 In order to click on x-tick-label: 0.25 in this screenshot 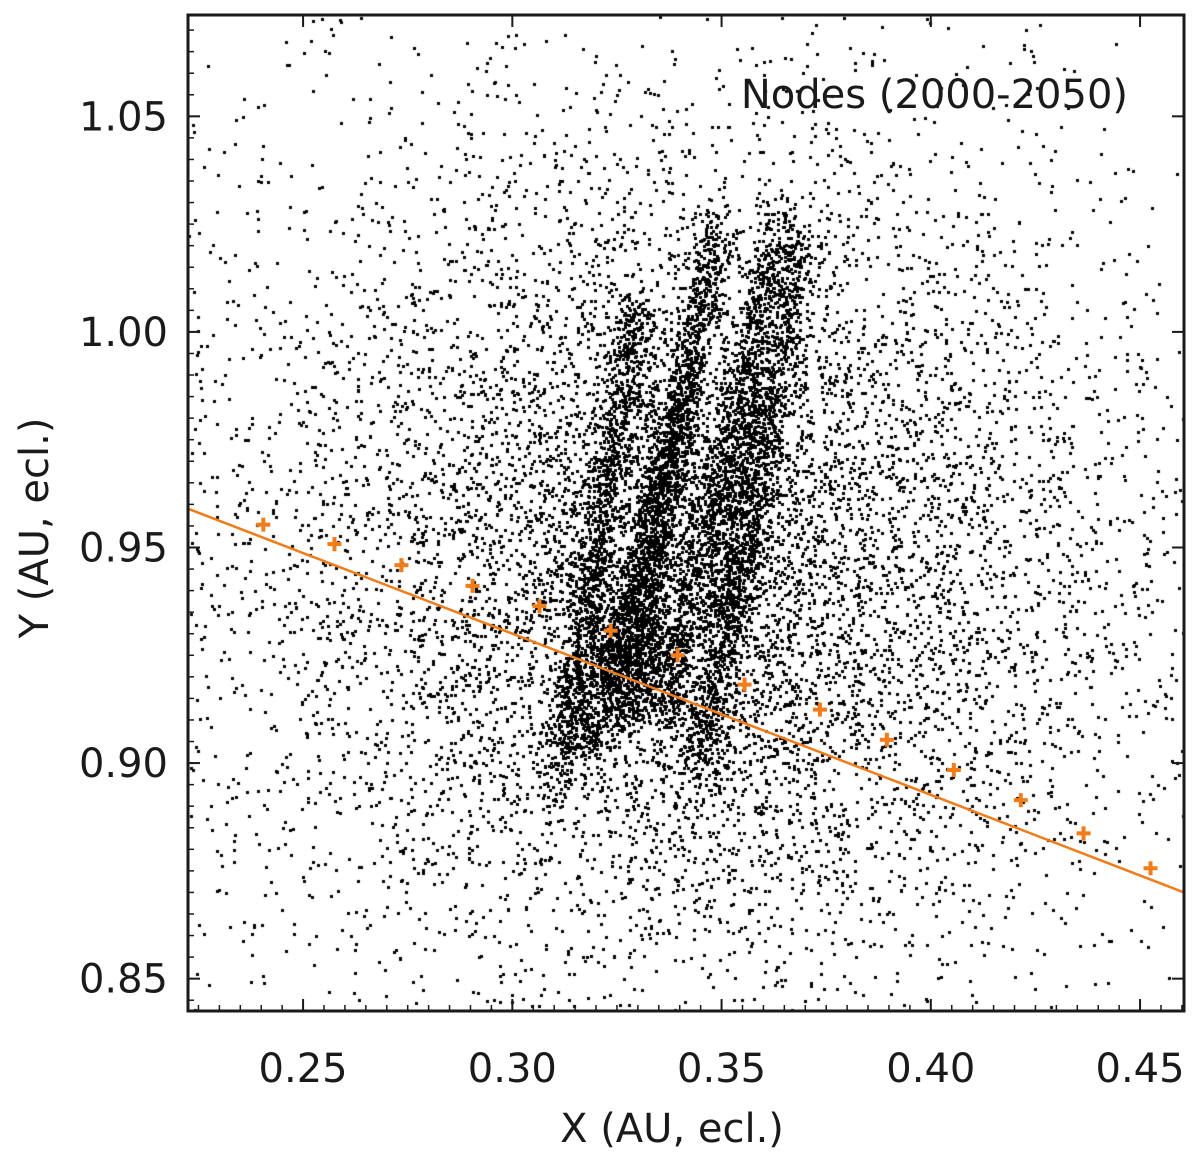, I will do `click(303, 1069)`.